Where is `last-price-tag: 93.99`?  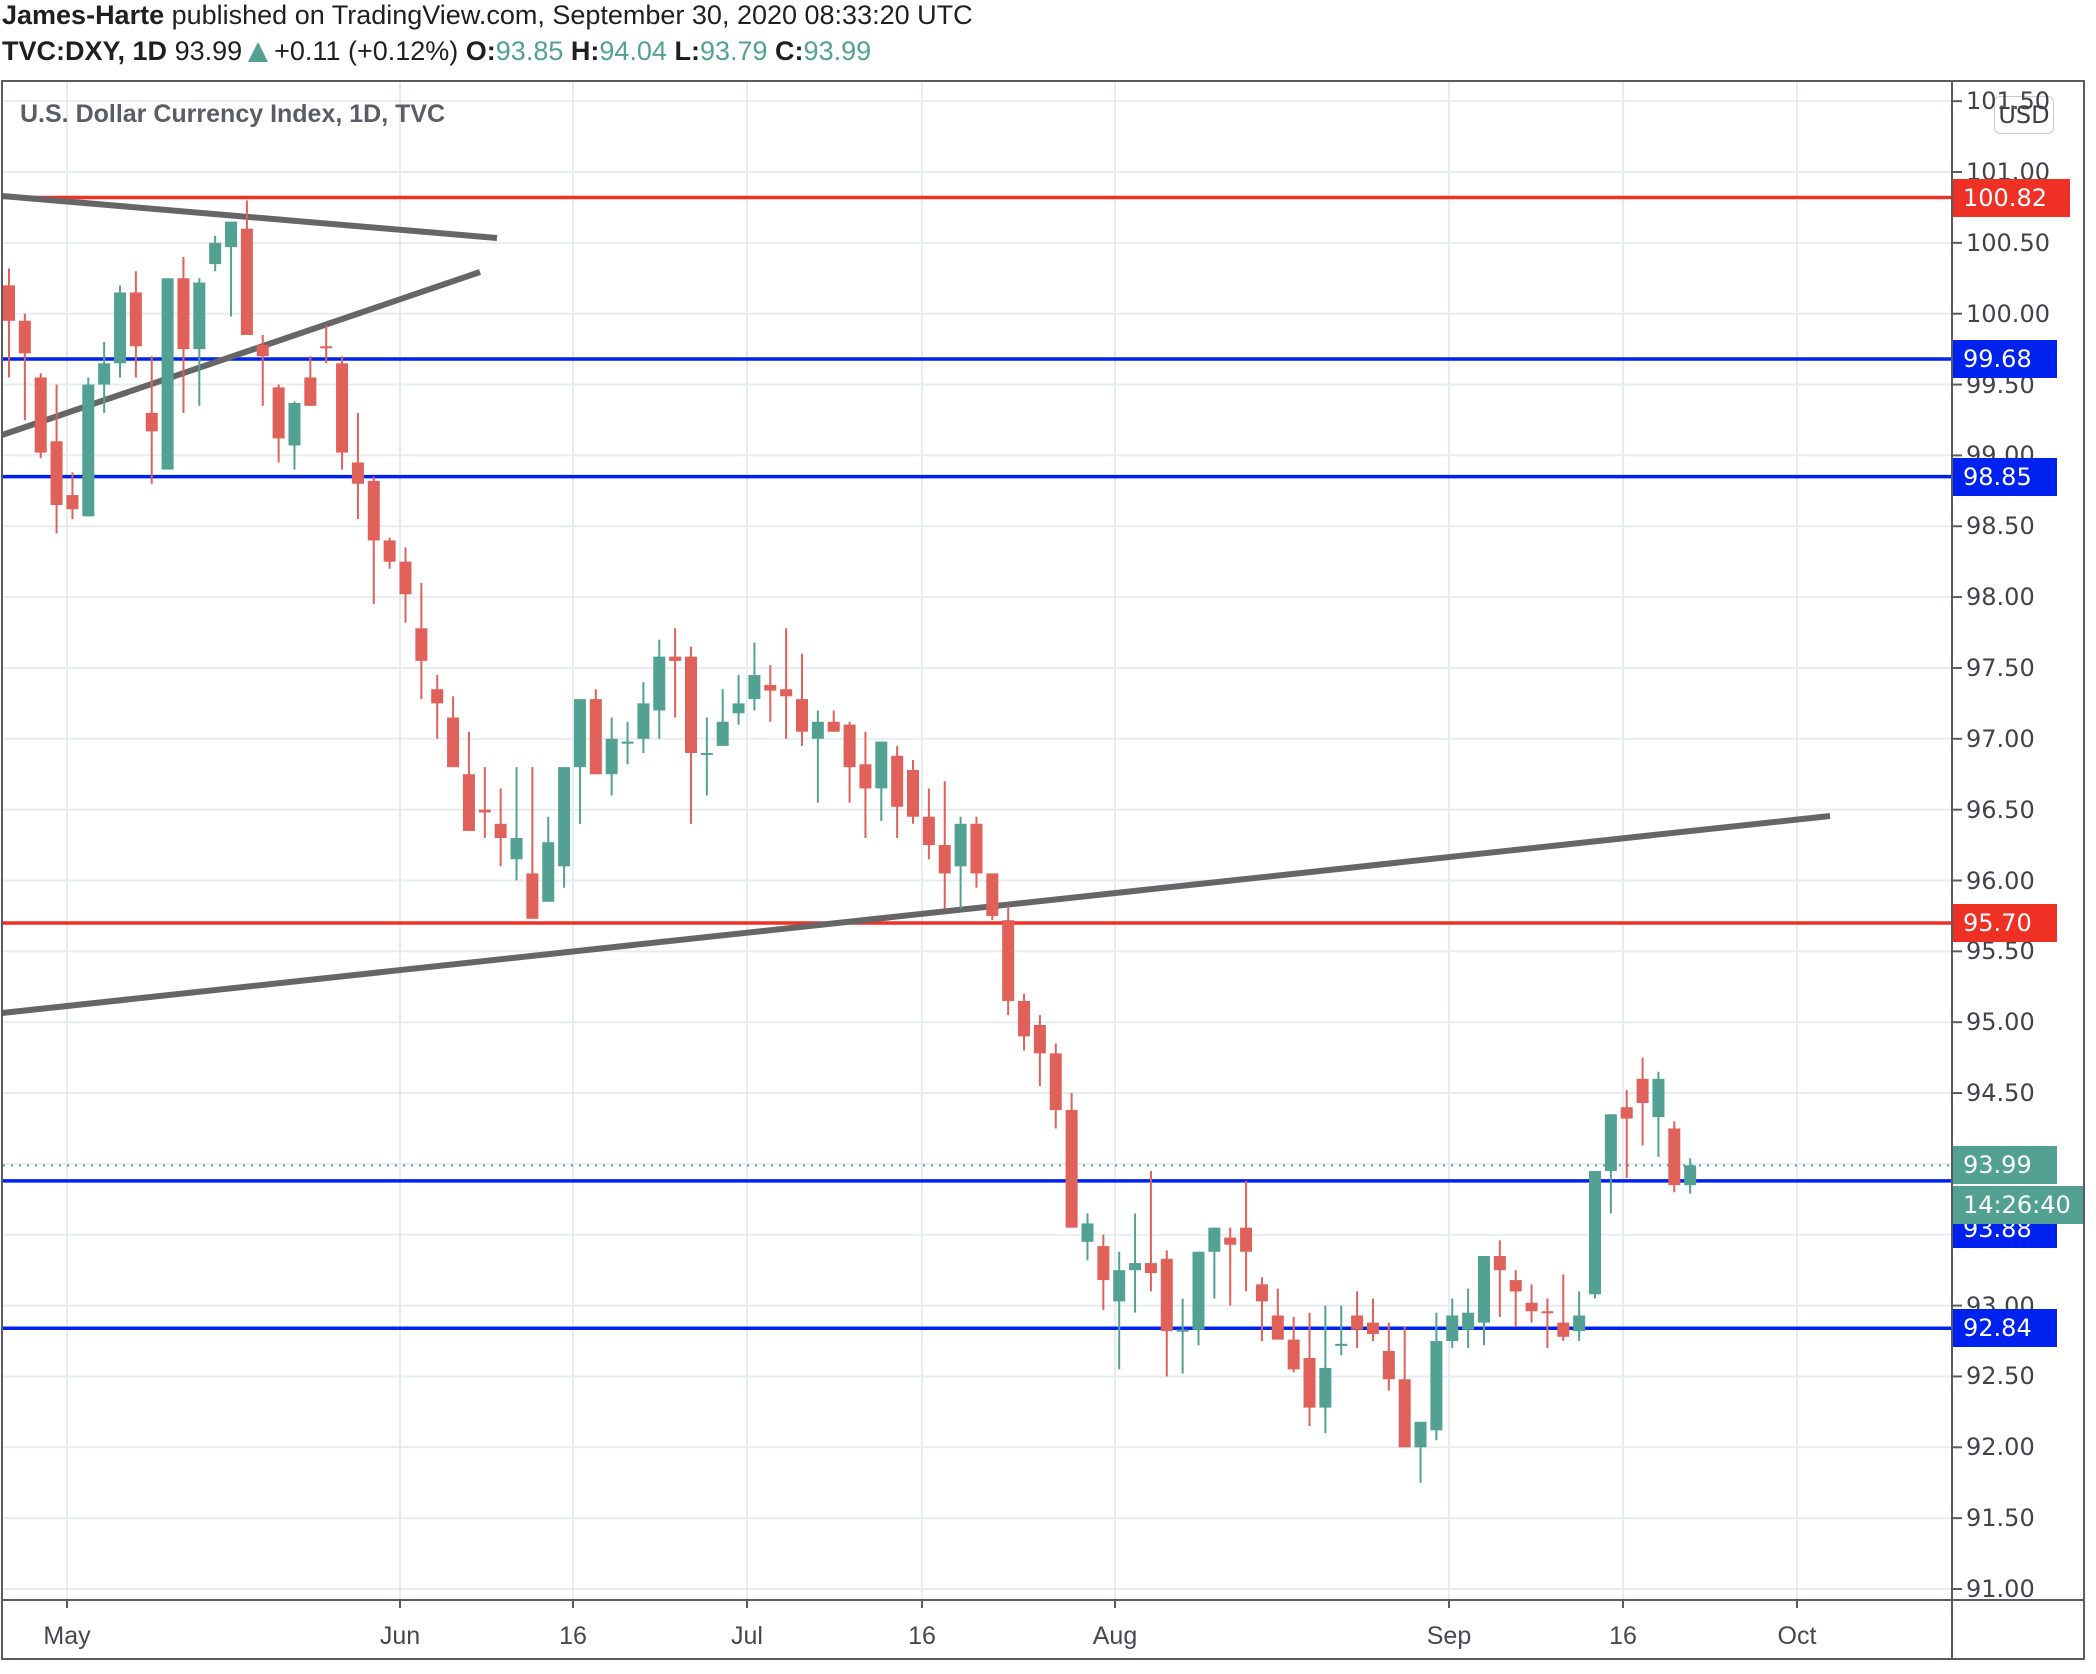
last-price-tag: 93.99 is located at coordinates (2005, 1165).